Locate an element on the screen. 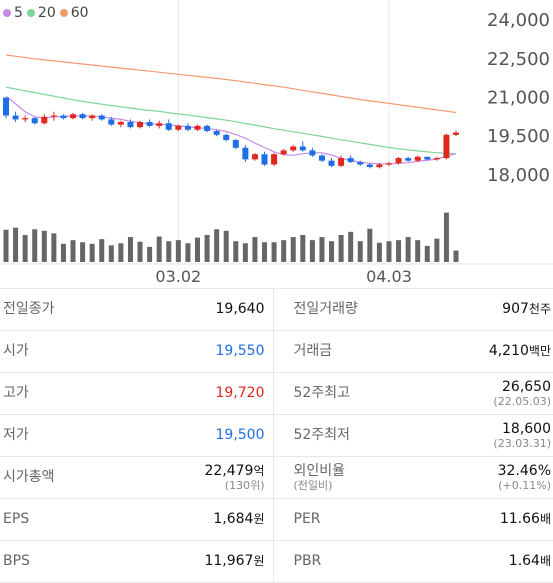 This screenshot has height=583, width=553. stat-value: 19,720 is located at coordinates (183, 393).